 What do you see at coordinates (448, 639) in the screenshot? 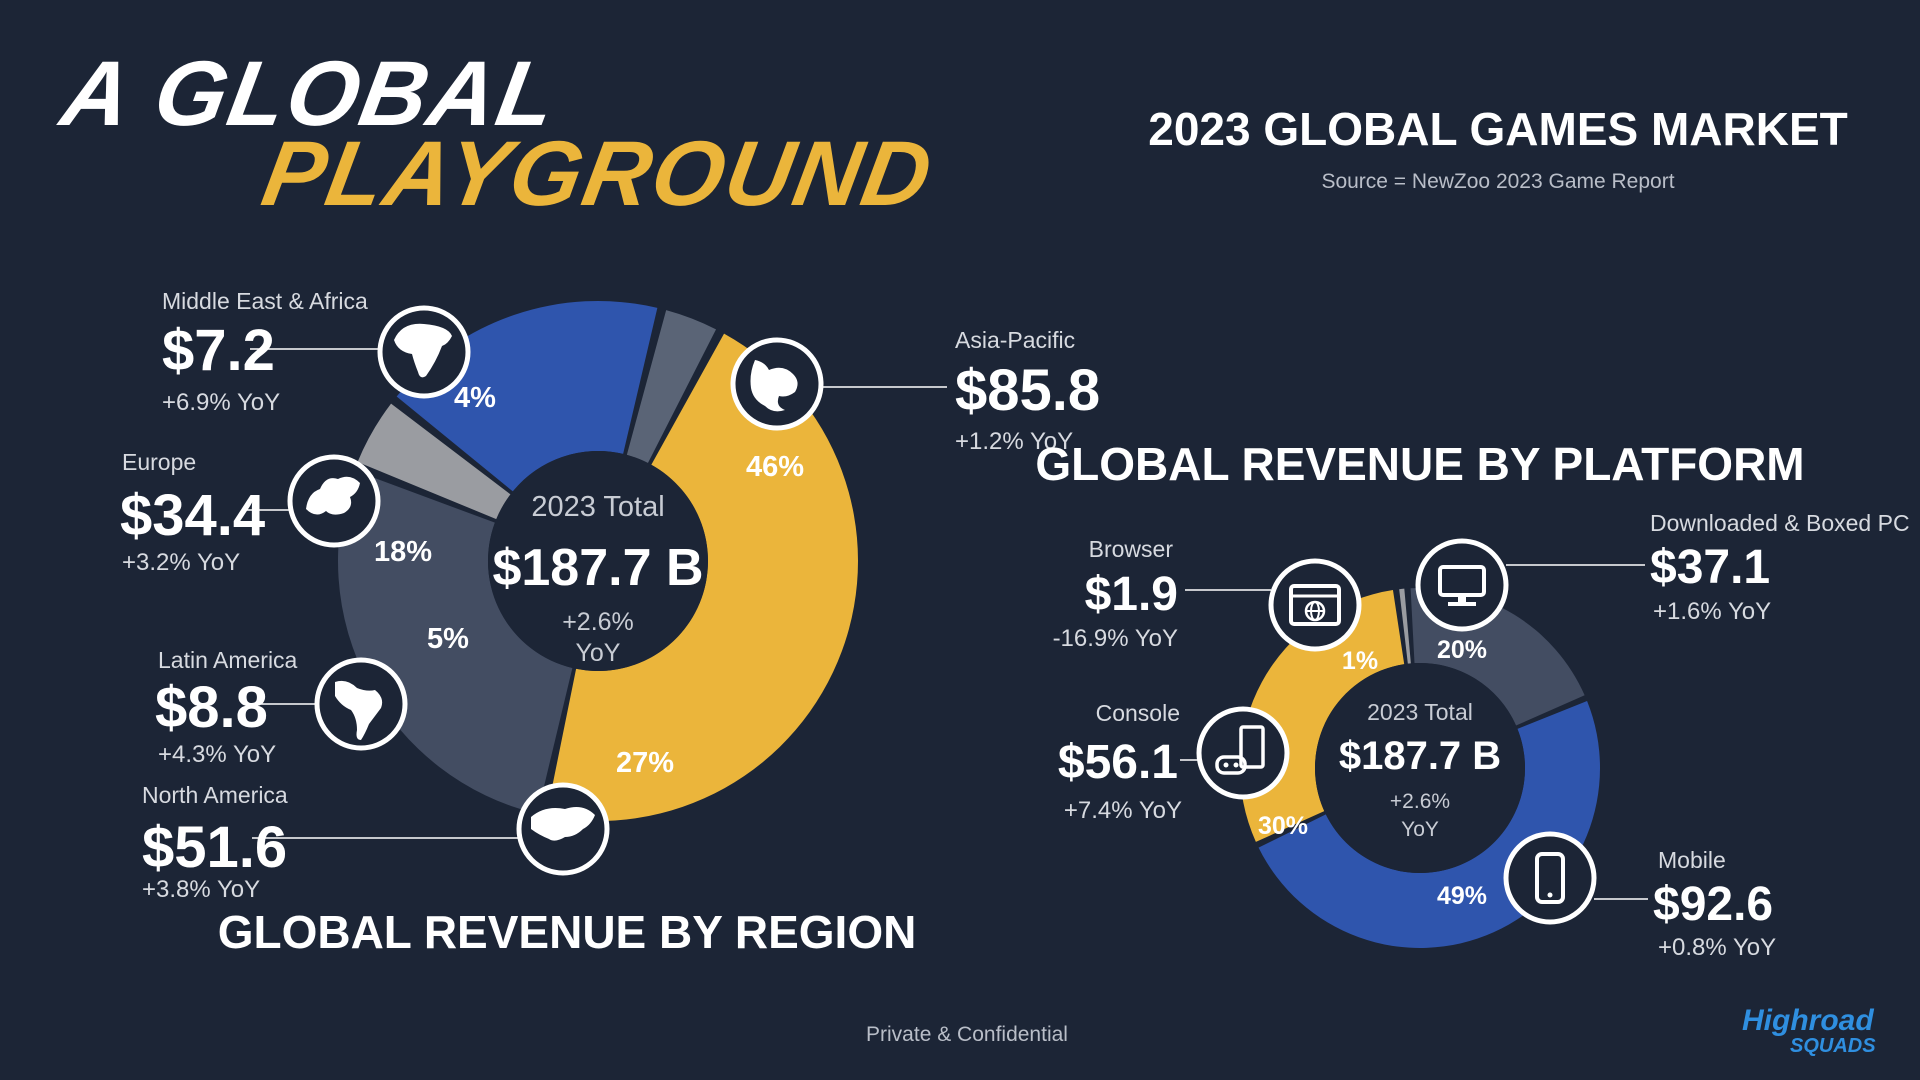
I see `region-percent-label: 5%` at bounding box center [448, 639].